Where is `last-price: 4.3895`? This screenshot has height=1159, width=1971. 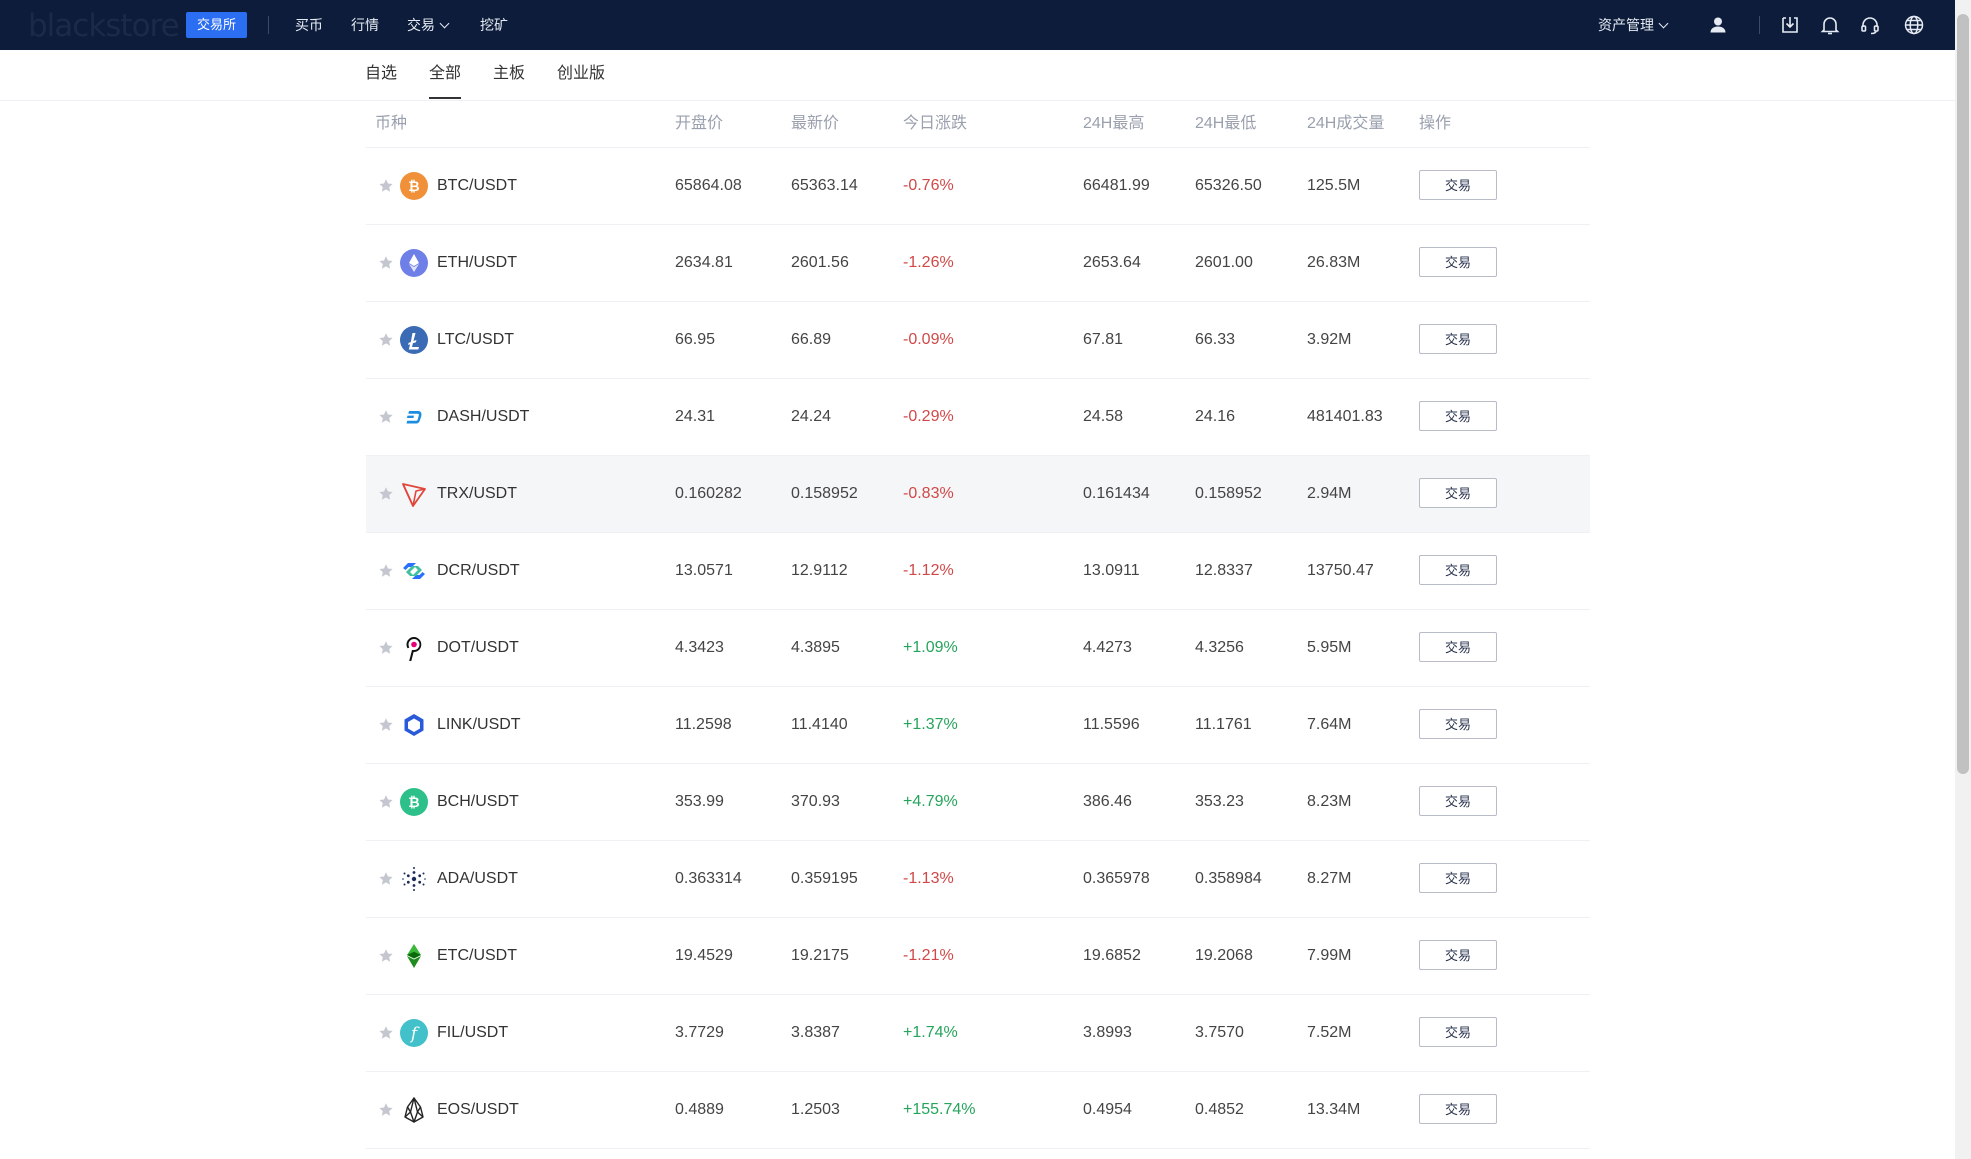
last-price: 4.3895 is located at coordinates (815, 647).